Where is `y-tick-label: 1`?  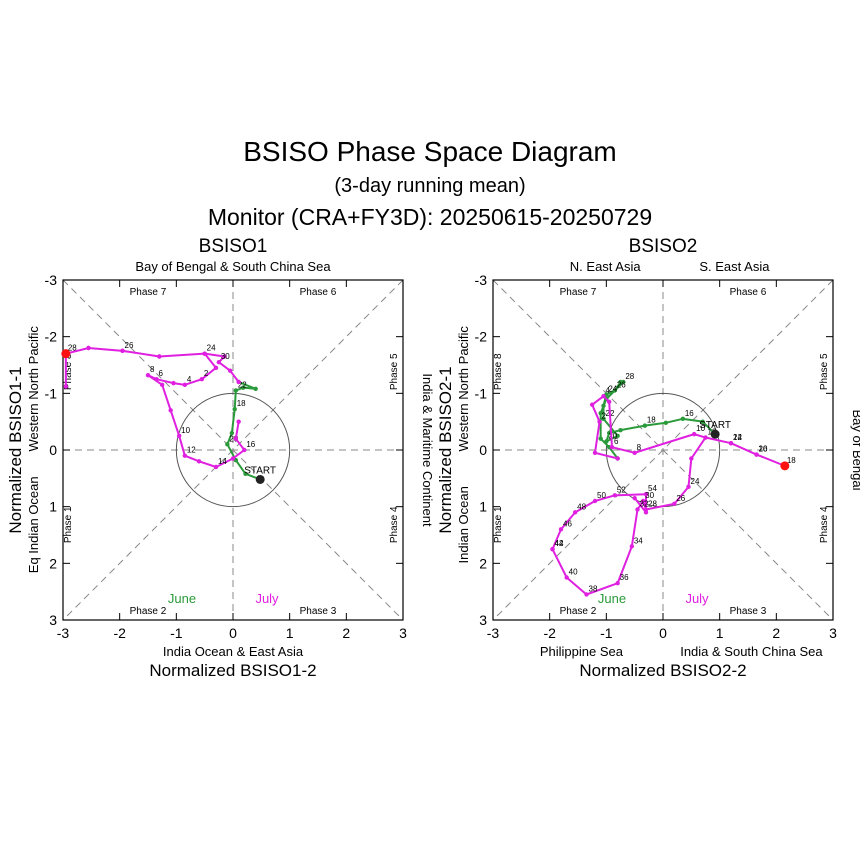 y-tick-label: 1 is located at coordinates (53, 507).